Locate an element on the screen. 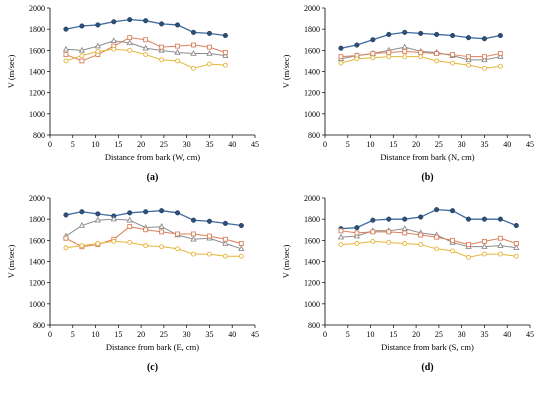  x-tick-label: 20 is located at coordinates (416, 334).